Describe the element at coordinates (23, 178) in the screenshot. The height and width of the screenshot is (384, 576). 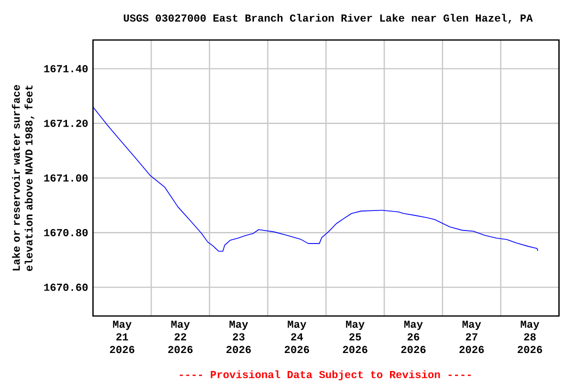
I see `y-axis-title: Lake or reservoir water surface elevation above NAVD 1988, feet` at that location.